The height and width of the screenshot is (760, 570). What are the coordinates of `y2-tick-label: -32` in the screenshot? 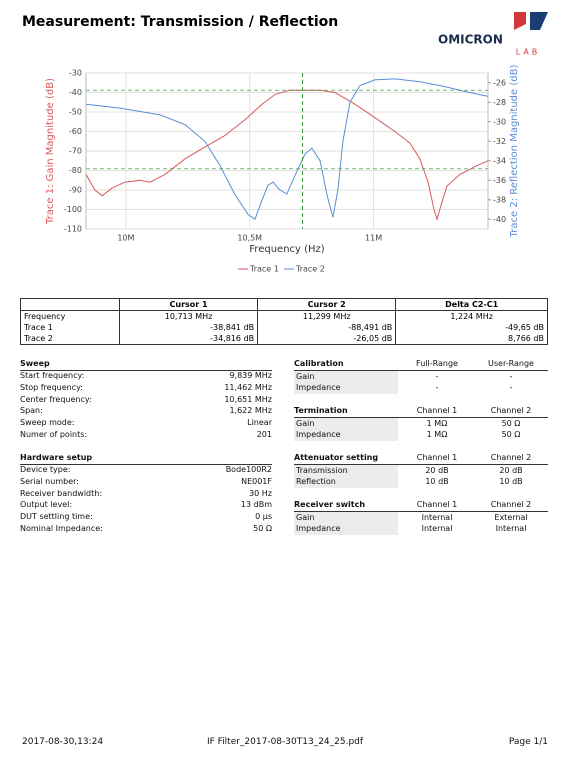 It's located at (499, 141).